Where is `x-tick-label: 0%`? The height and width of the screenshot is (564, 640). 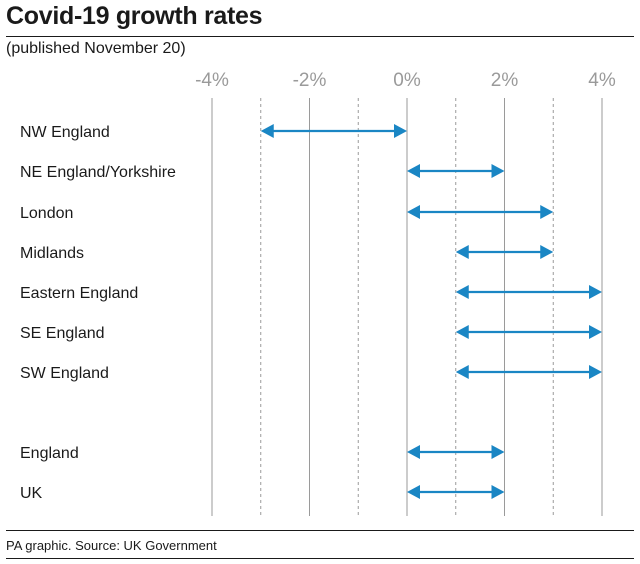
x-tick-label: 0% is located at coordinates (407, 80).